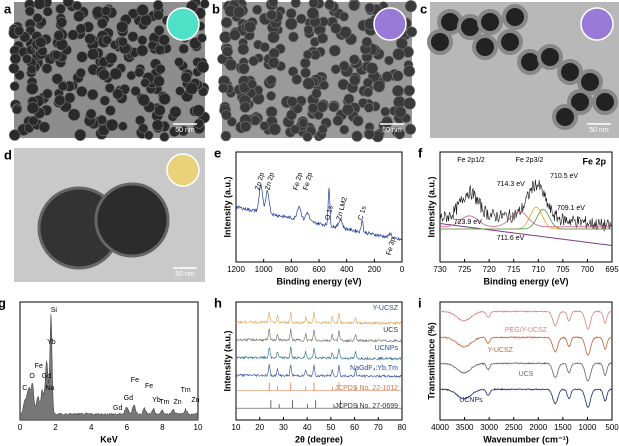 The image size is (619, 446). I want to click on annotation: Yb, so click(51, 342).